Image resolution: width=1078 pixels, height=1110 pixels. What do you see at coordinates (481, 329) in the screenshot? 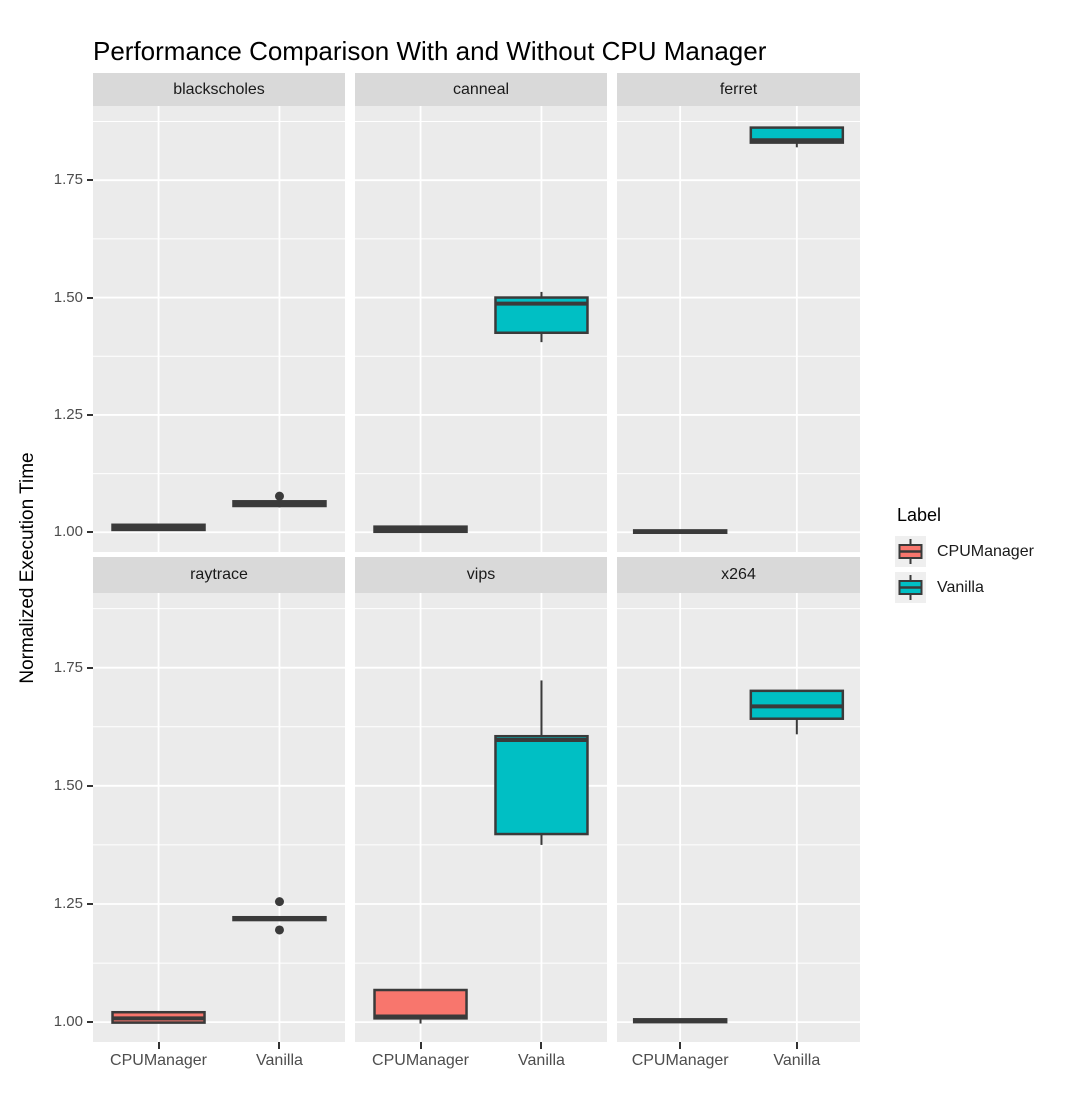
I see `facet-panel-canneal` at bounding box center [481, 329].